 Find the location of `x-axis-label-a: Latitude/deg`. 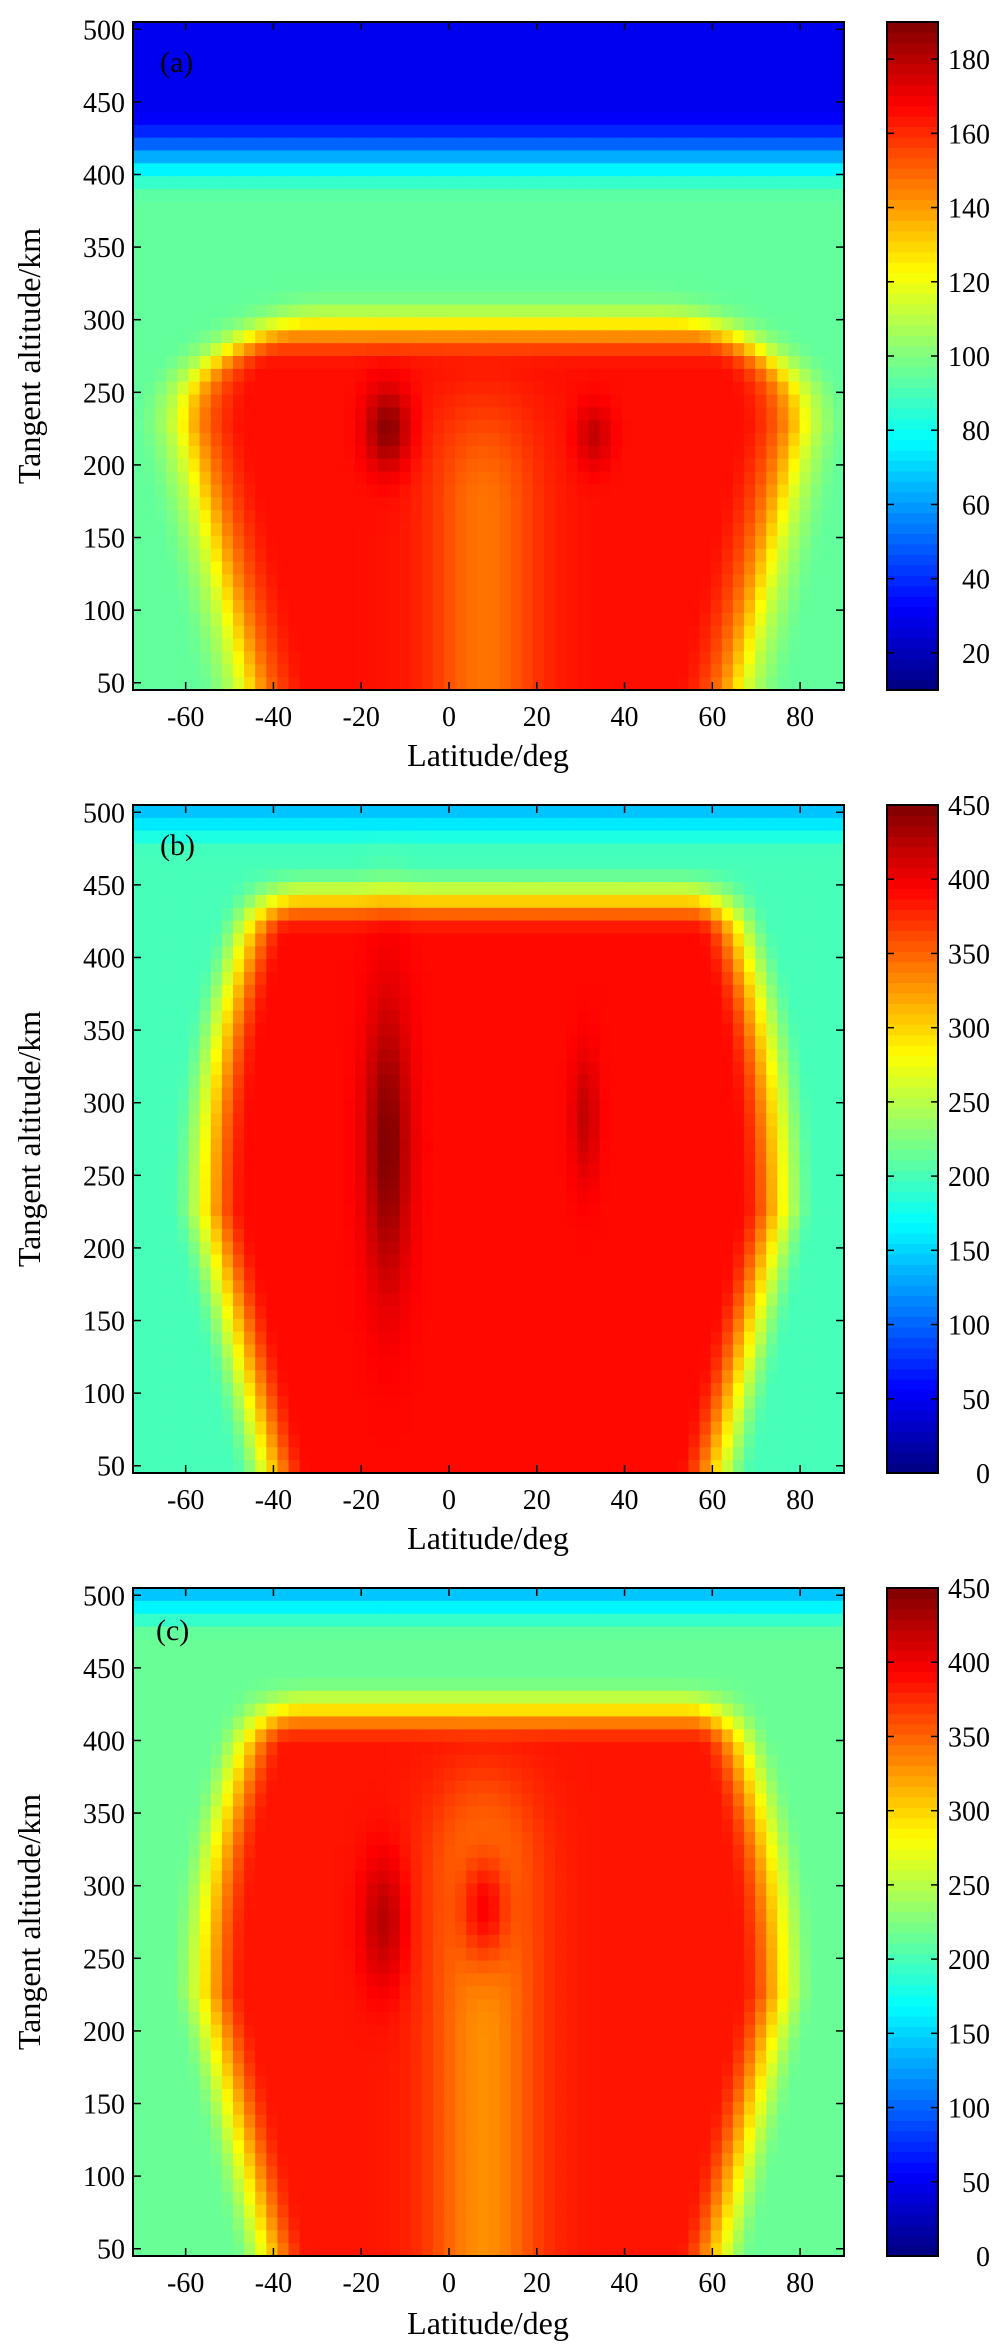

x-axis-label-a: Latitude/deg is located at coordinates (488, 755).